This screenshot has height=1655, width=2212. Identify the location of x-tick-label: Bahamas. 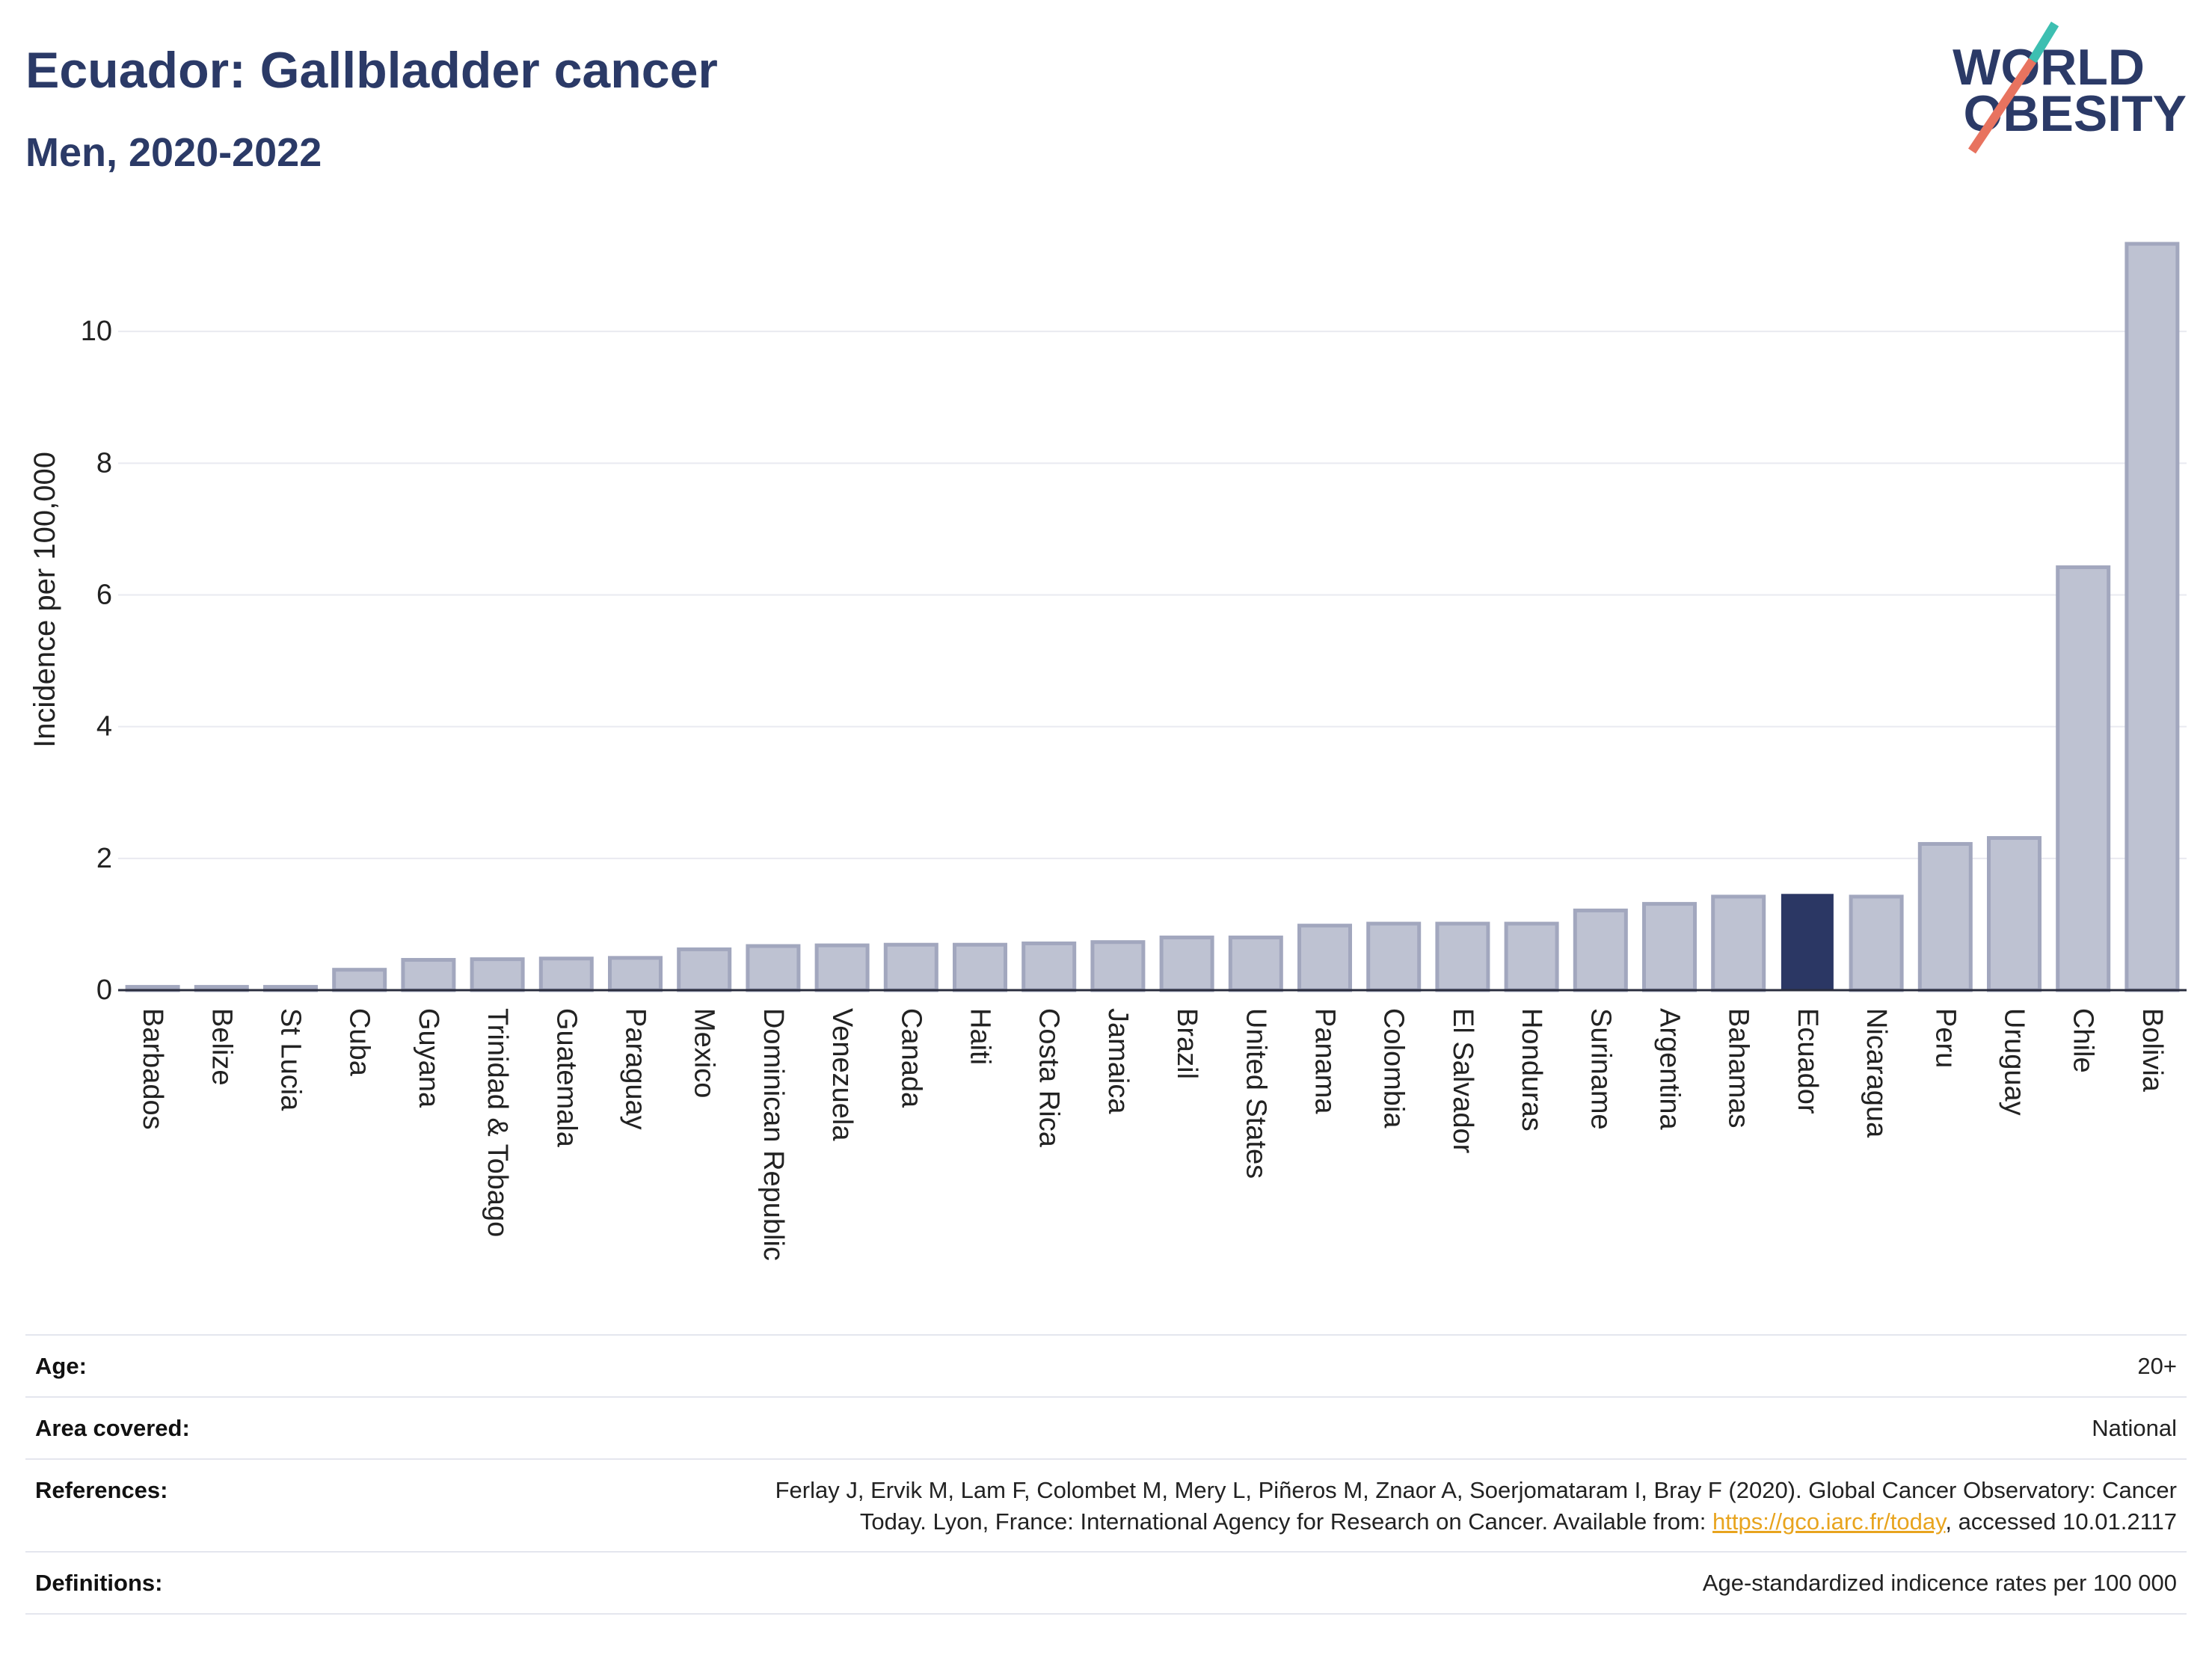
(1738, 1068).